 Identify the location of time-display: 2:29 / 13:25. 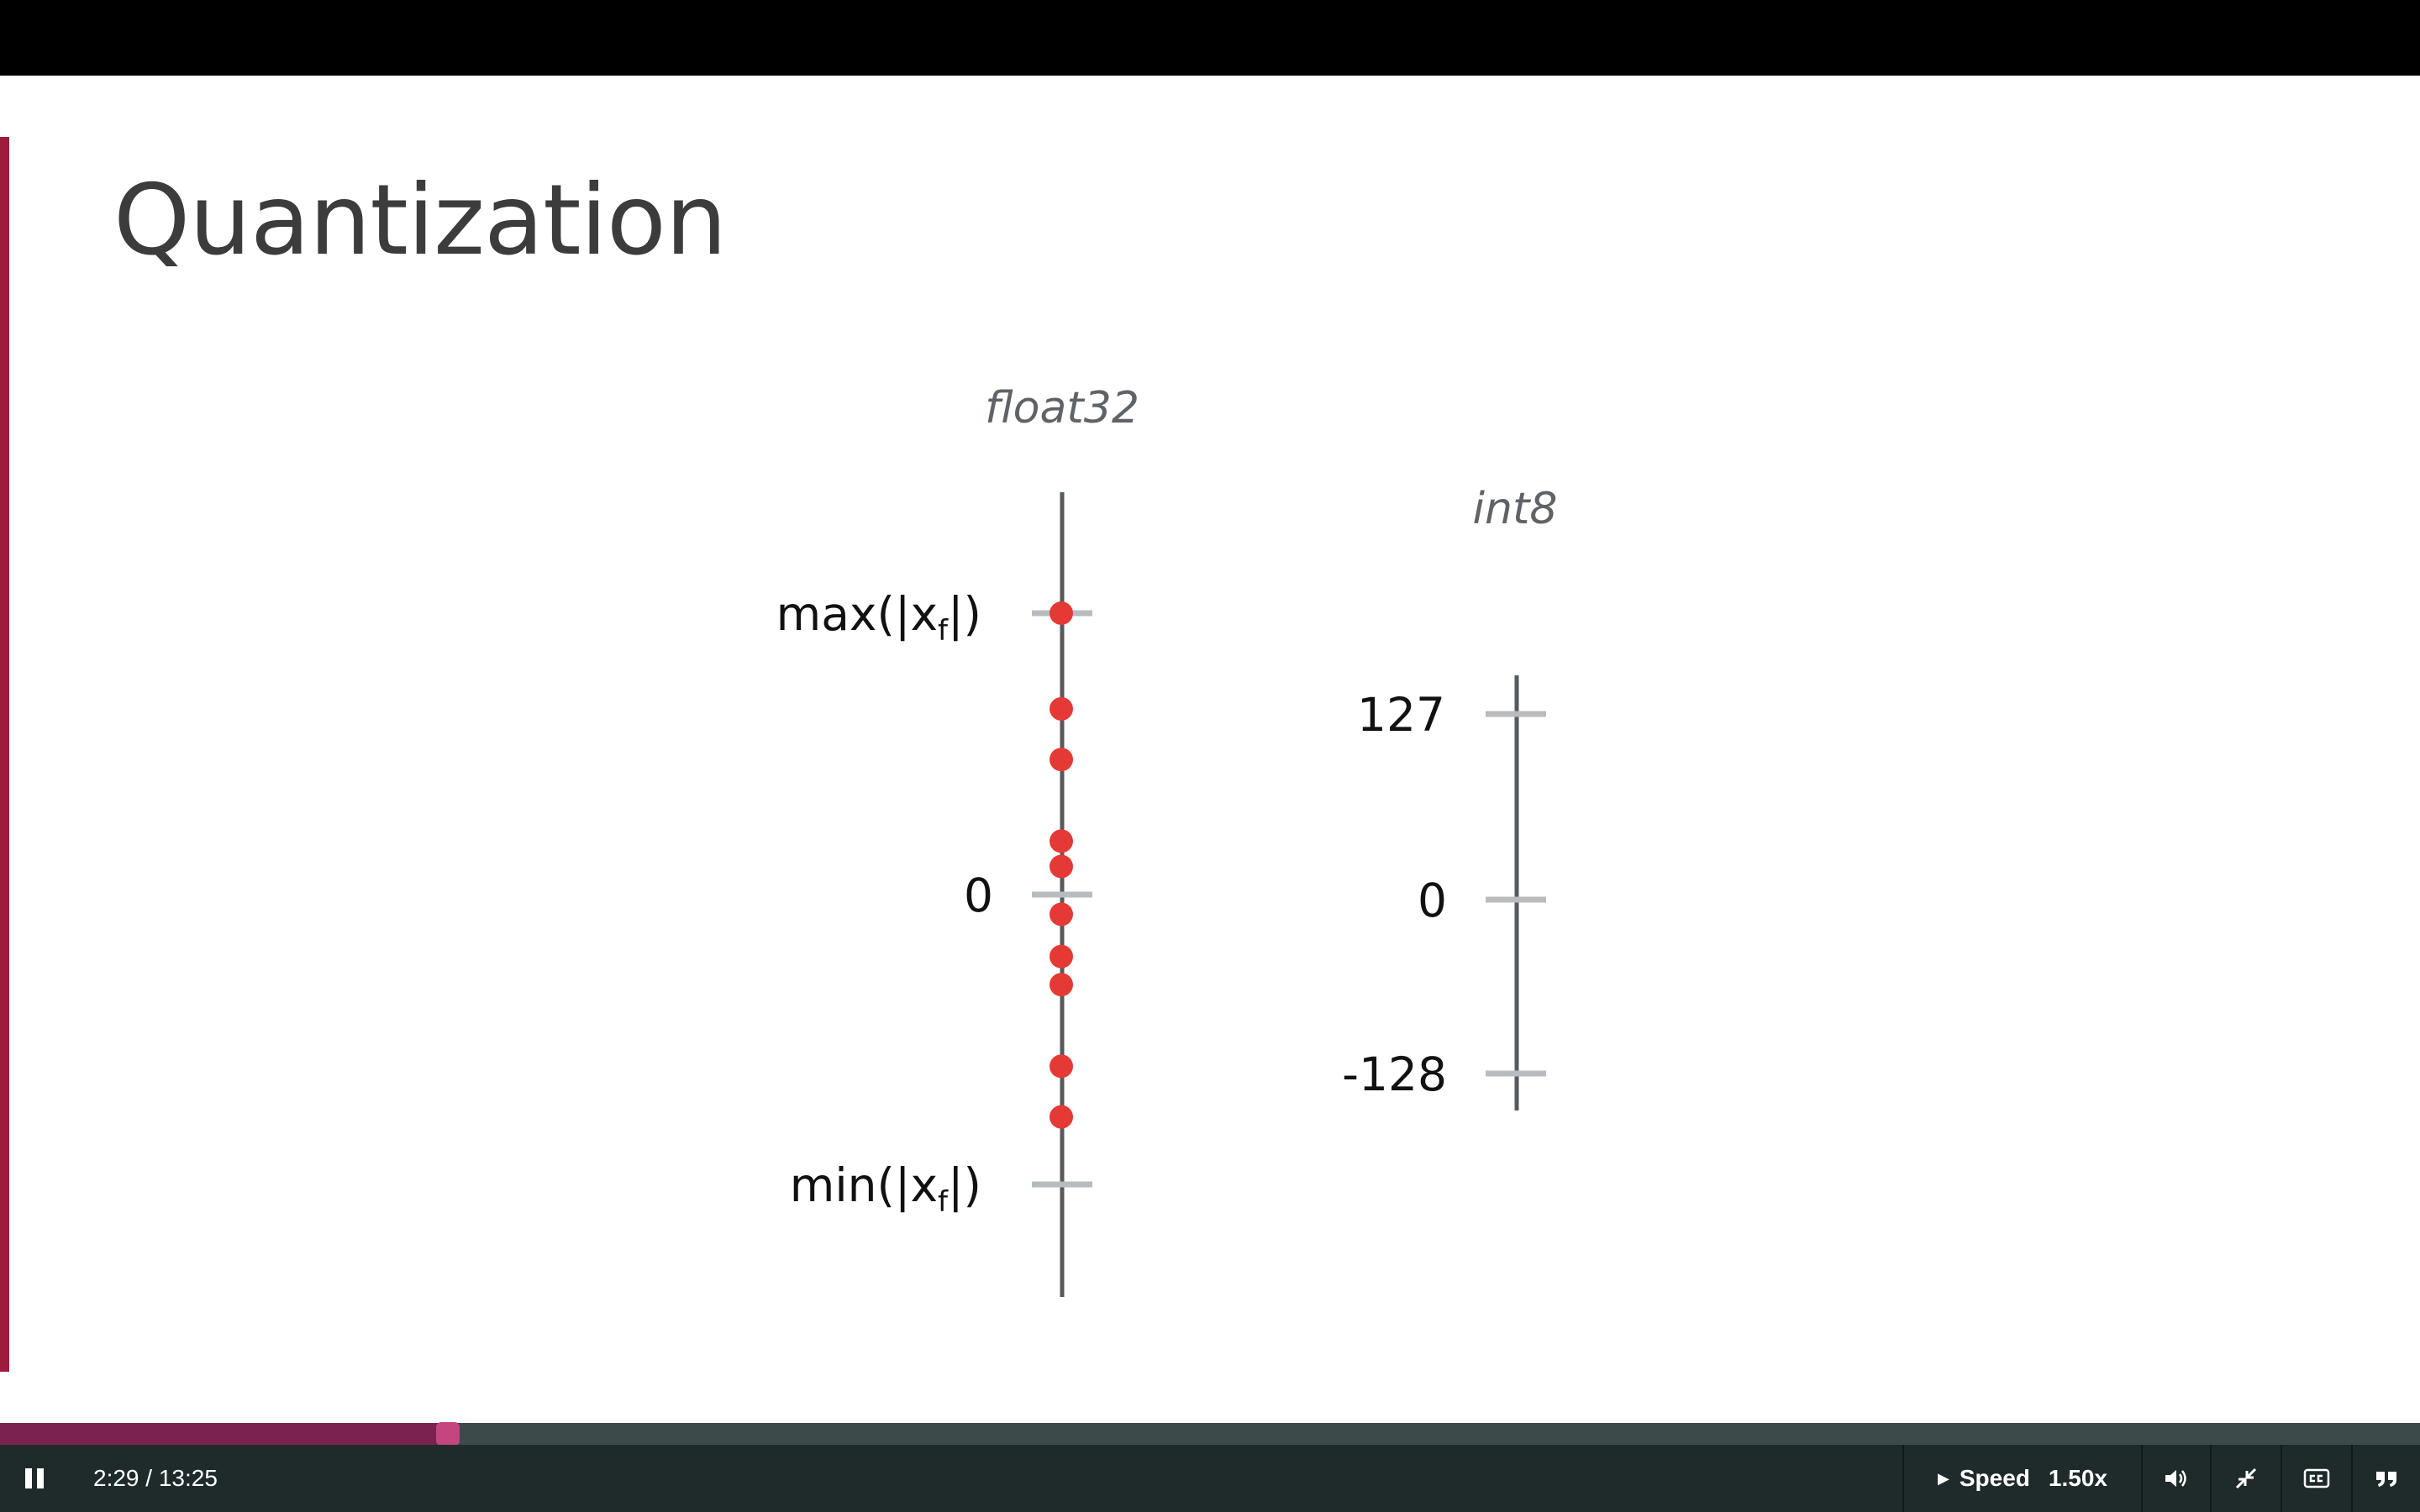
(155, 1478).